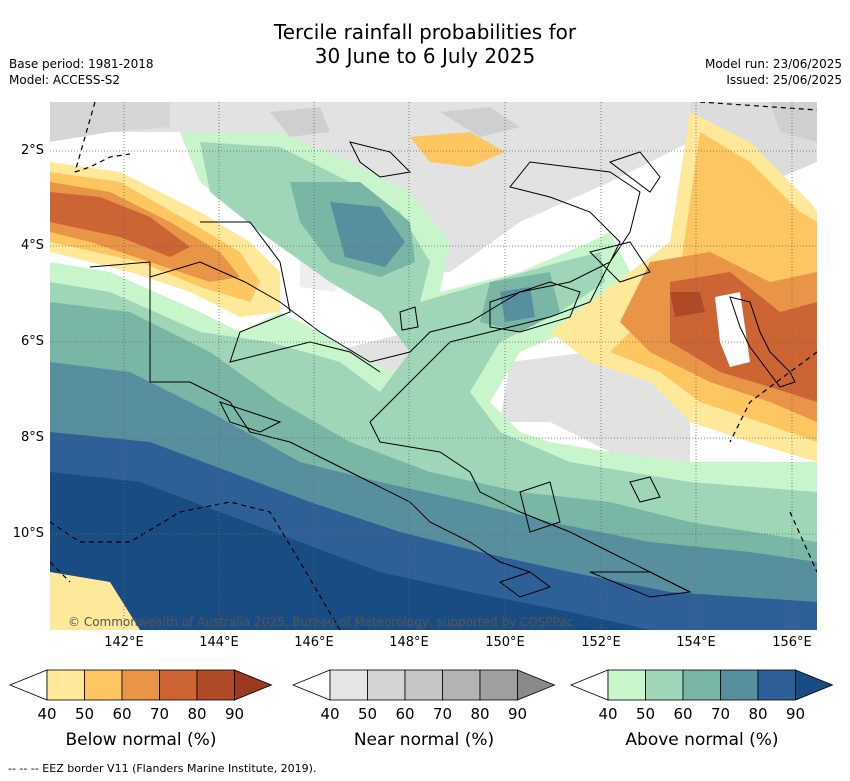  Describe the element at coordinates (32, 245) in the screenshot. I see `lat-label-4s: 4°S` at that location.